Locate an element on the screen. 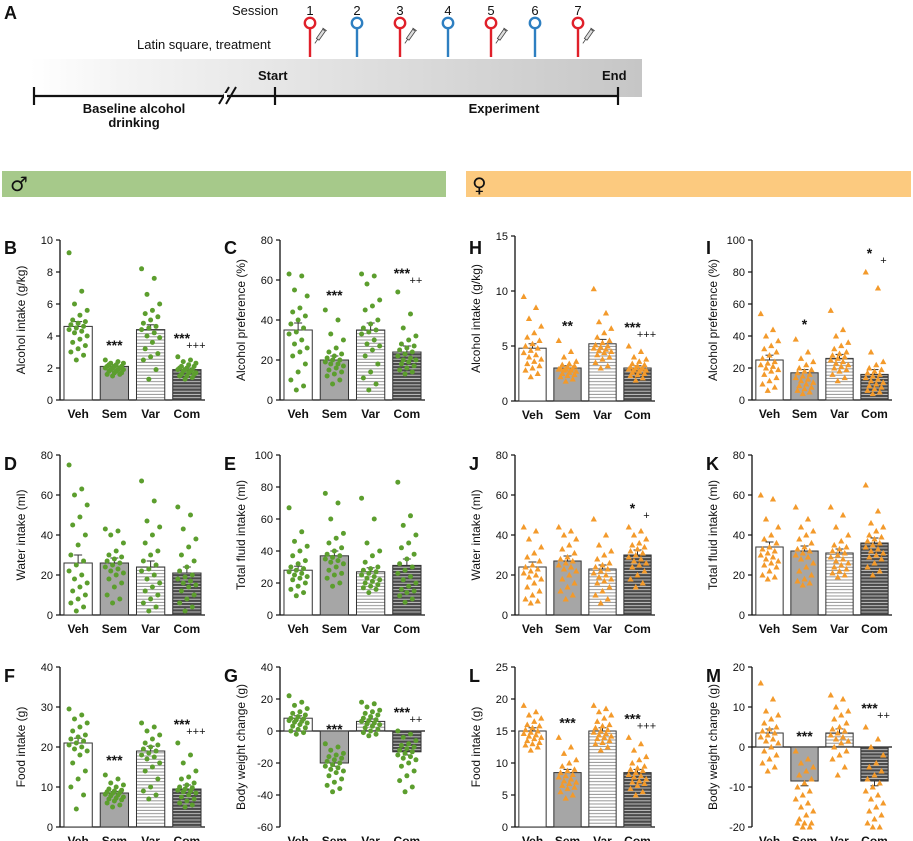 This screenshot has height=841, width=913. y-tick-label: 100 is located at coordinates (264, 456).